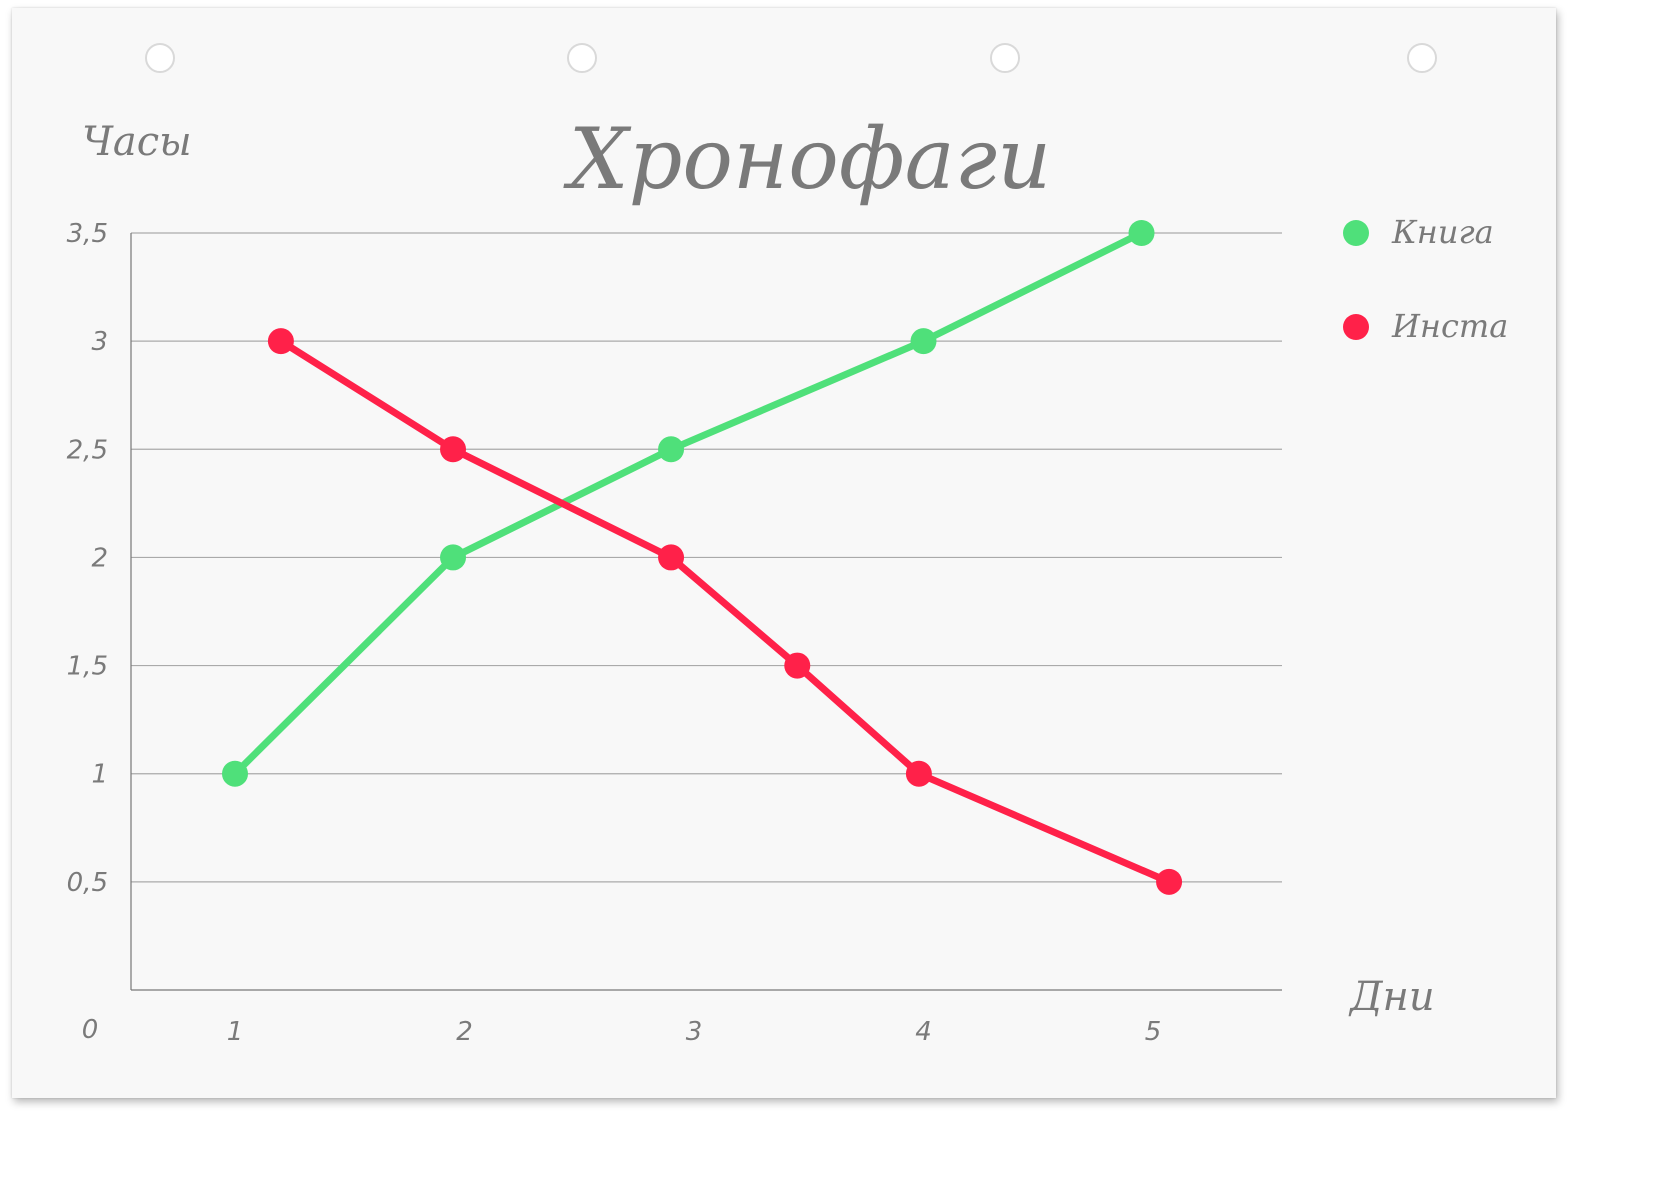 This screenshot has height=1192, width=1679. I want to click on x-tick-label: 3, so click(694, 1032).